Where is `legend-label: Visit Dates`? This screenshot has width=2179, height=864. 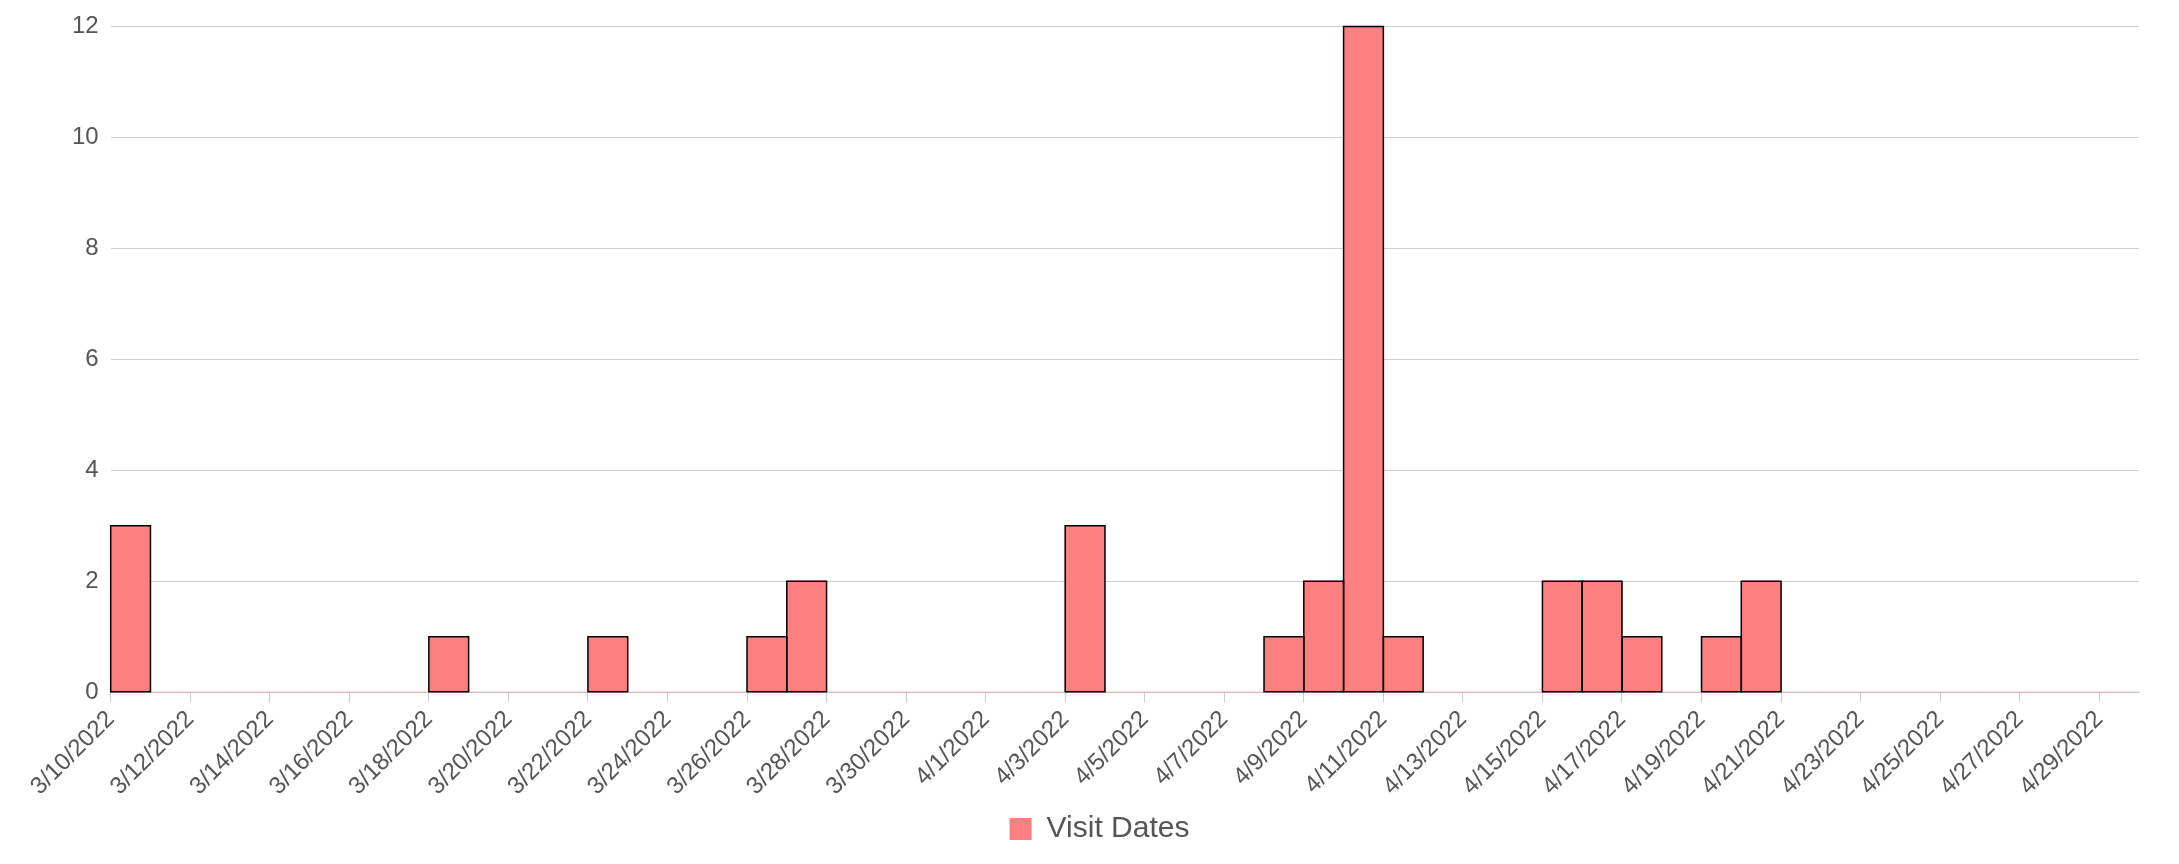
legend-label: Visit Dates is located at coordinates (1118, 827).